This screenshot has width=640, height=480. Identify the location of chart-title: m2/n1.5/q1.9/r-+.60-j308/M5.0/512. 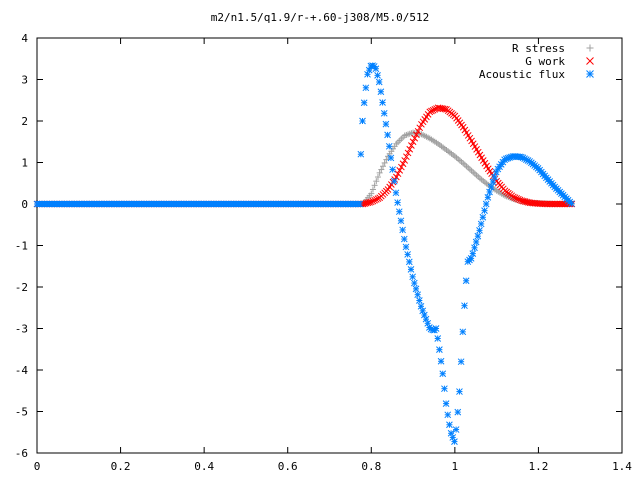
(320, 17).